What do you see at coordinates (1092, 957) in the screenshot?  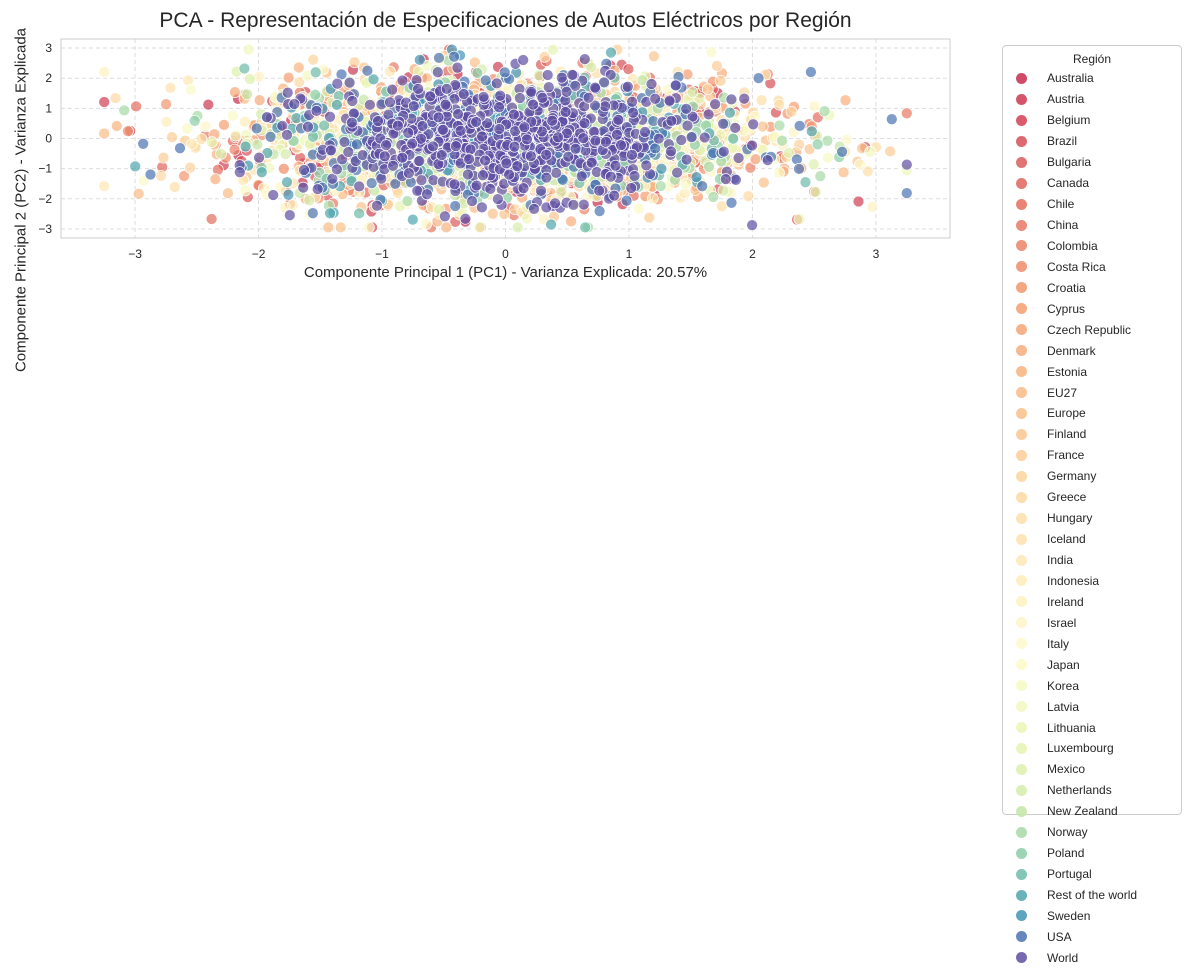 I see `legend-item: World` at bounding box center [1092, 957].